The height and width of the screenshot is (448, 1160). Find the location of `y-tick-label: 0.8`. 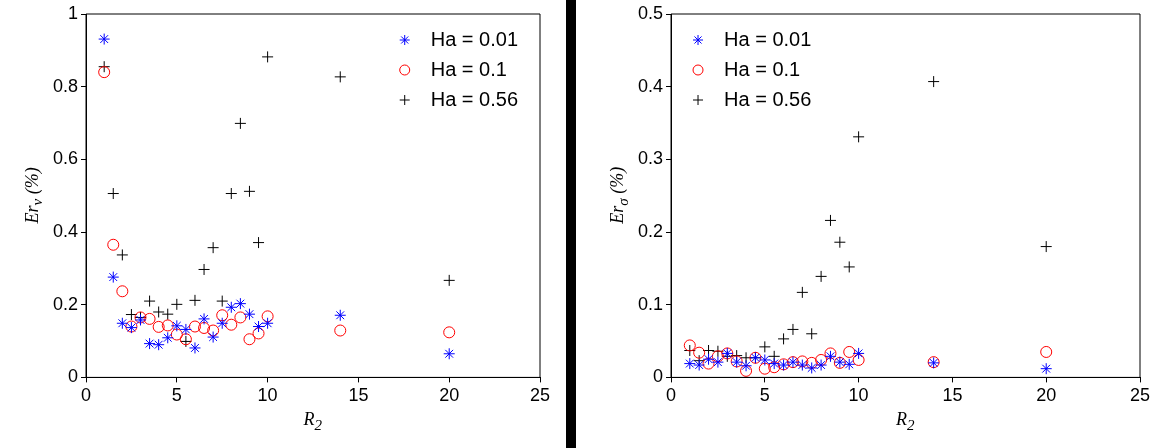

y-tick-label: 0.8 is located at coordinates (65, 85).